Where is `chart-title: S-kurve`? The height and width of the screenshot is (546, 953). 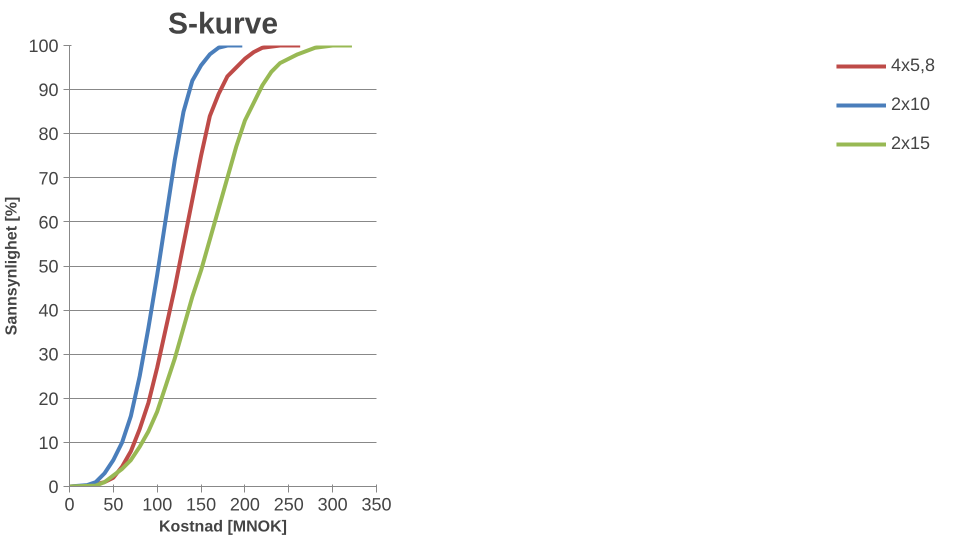 chart-title: S-kurve is located at coordinates (223, 24).